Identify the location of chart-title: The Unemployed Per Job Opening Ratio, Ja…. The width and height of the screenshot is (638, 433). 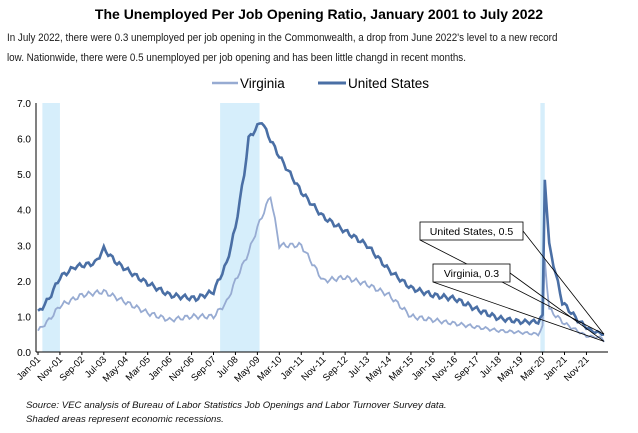
(319, 14).